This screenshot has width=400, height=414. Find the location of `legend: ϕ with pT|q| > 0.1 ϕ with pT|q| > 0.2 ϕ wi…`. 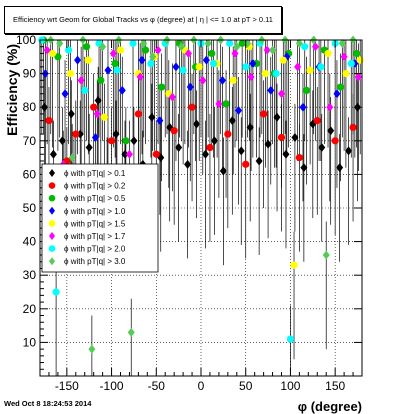

legend: ϕ with pT|q| > 0.1 ϕ with pT|q| > 0.2 ϕ wi… is located at coordinates (100, 218).